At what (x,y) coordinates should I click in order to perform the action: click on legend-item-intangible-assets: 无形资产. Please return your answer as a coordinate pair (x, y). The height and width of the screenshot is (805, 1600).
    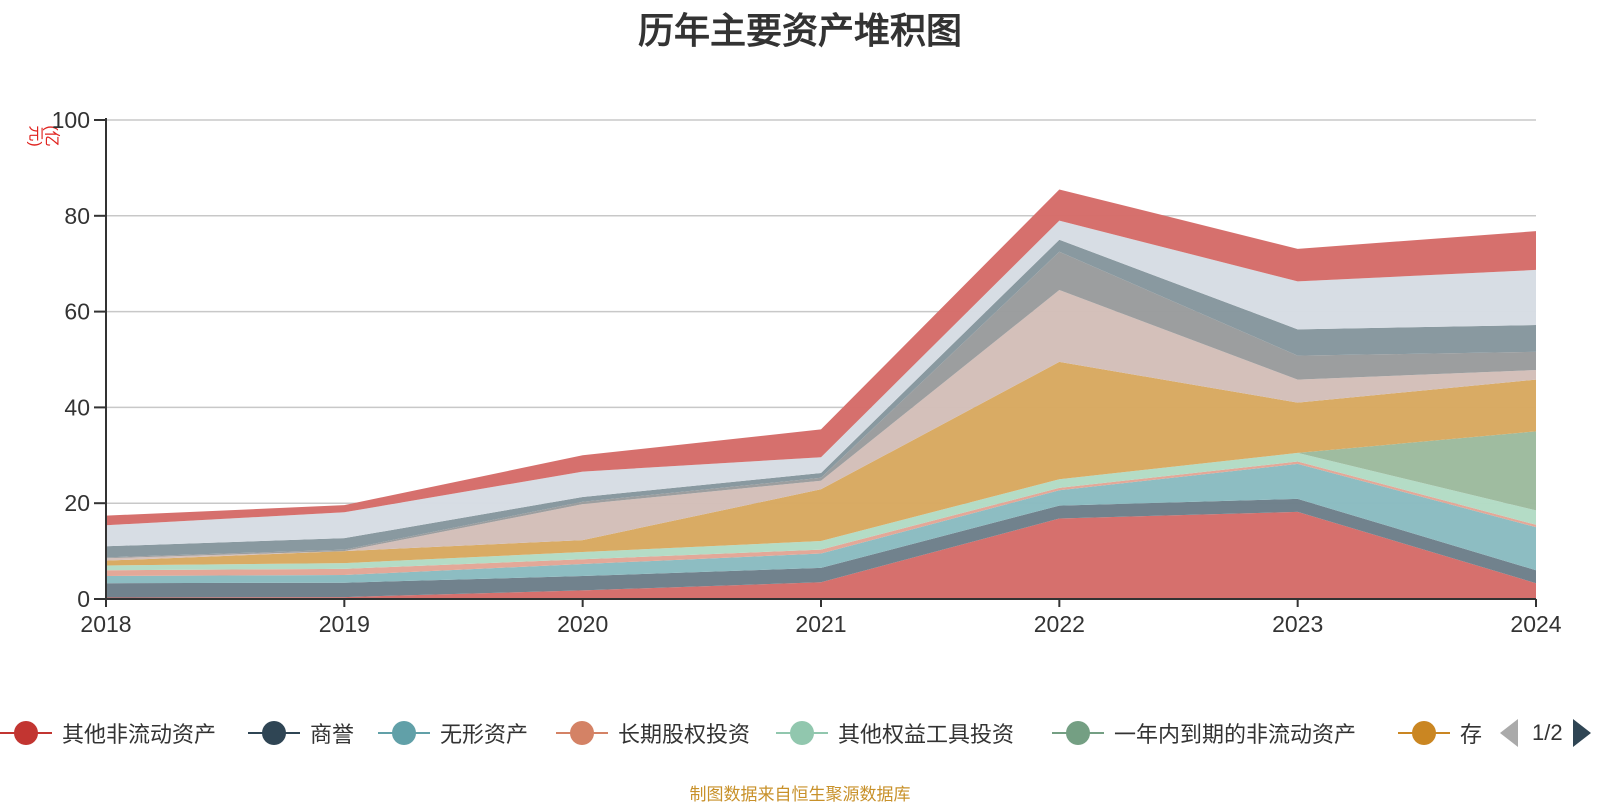
    Looking at the image, I should click on (453, 733).